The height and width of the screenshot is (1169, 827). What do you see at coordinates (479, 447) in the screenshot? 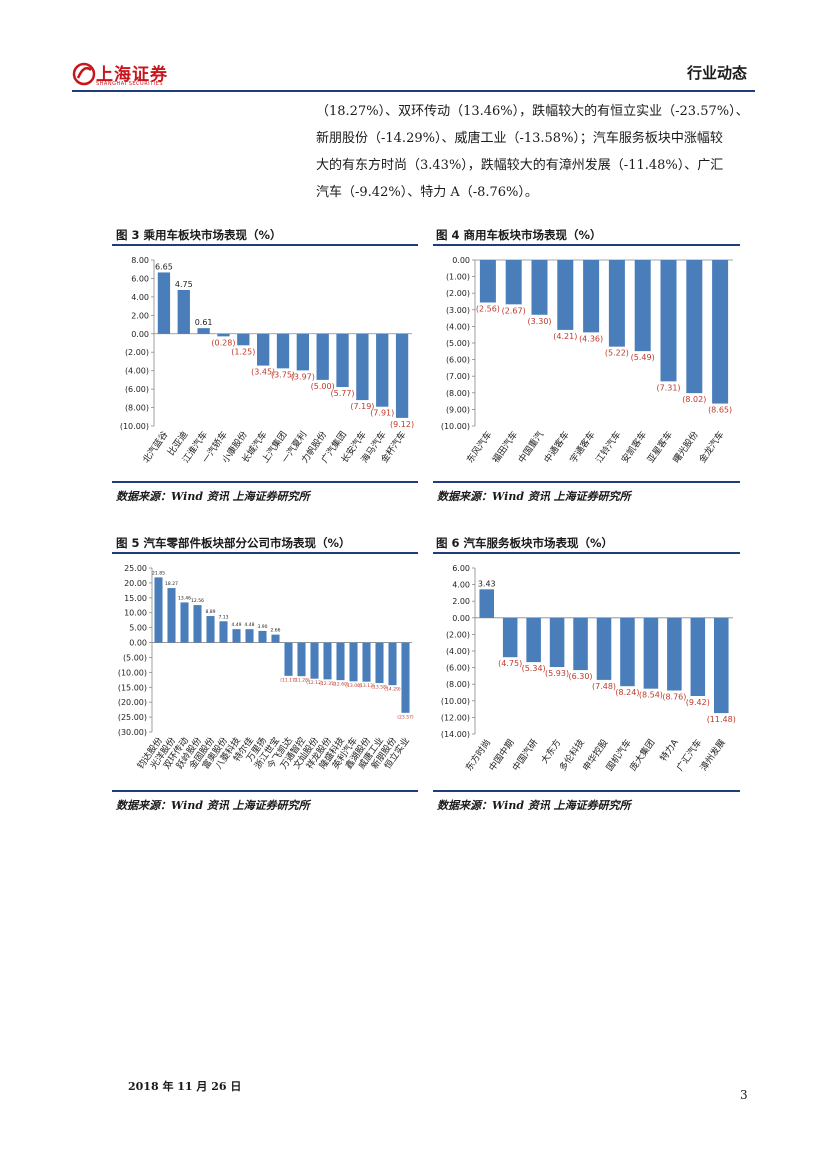
I see `x-category-label: 东风汽车` at bounding box center [479, 447].